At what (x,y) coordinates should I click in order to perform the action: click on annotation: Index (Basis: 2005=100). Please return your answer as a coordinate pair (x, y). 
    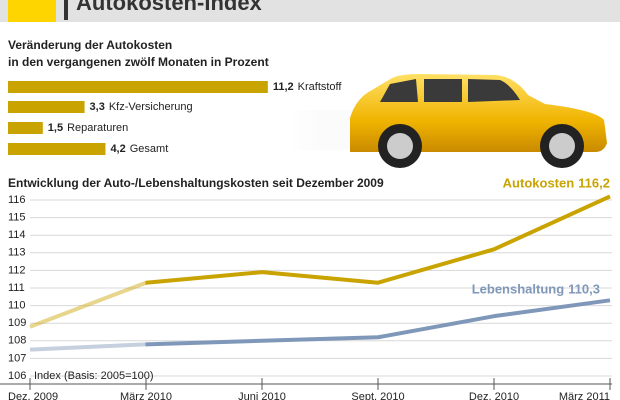
    Looking at the image, I should click on (94, 376).